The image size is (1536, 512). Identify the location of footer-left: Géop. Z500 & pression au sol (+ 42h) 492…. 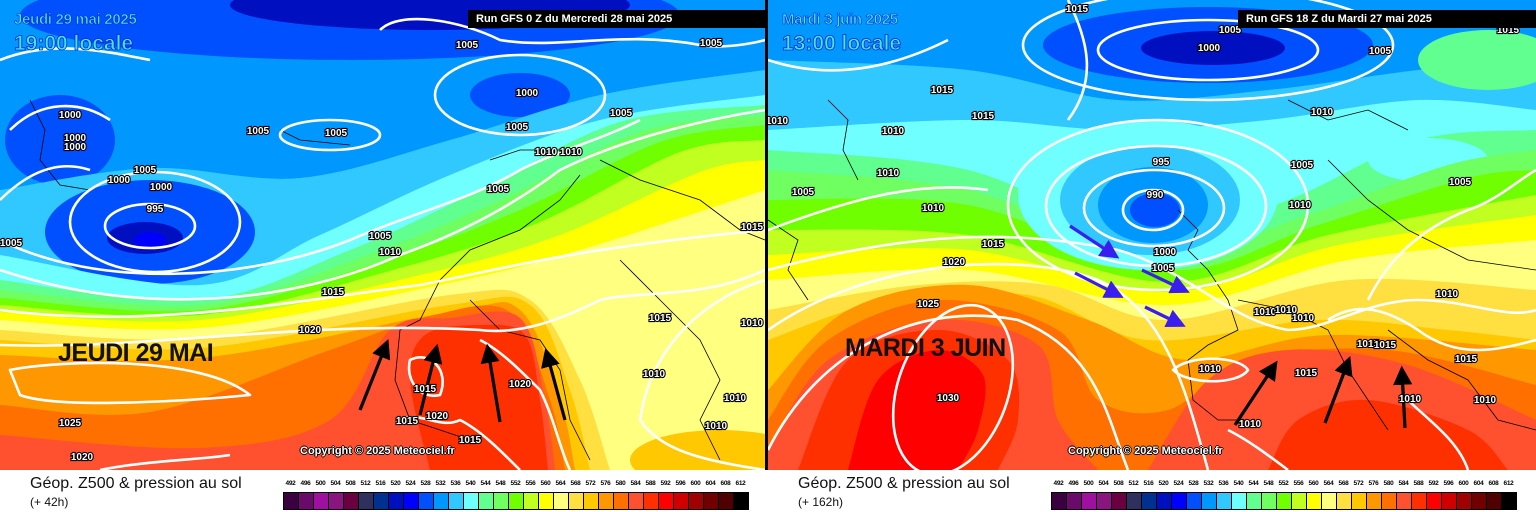
(382, 491).